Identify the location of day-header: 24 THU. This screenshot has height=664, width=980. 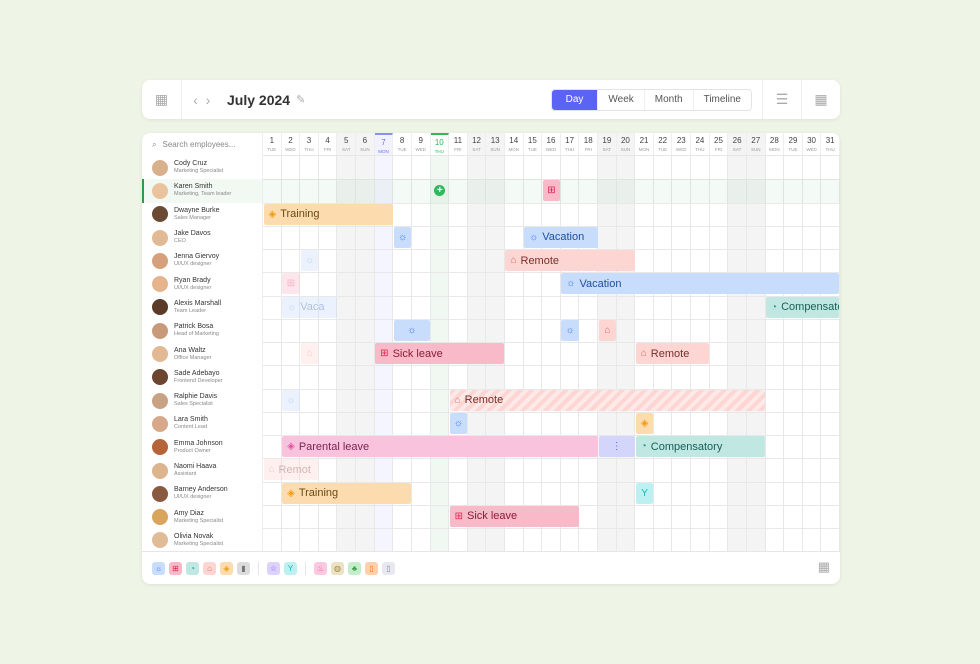
(700, 144).